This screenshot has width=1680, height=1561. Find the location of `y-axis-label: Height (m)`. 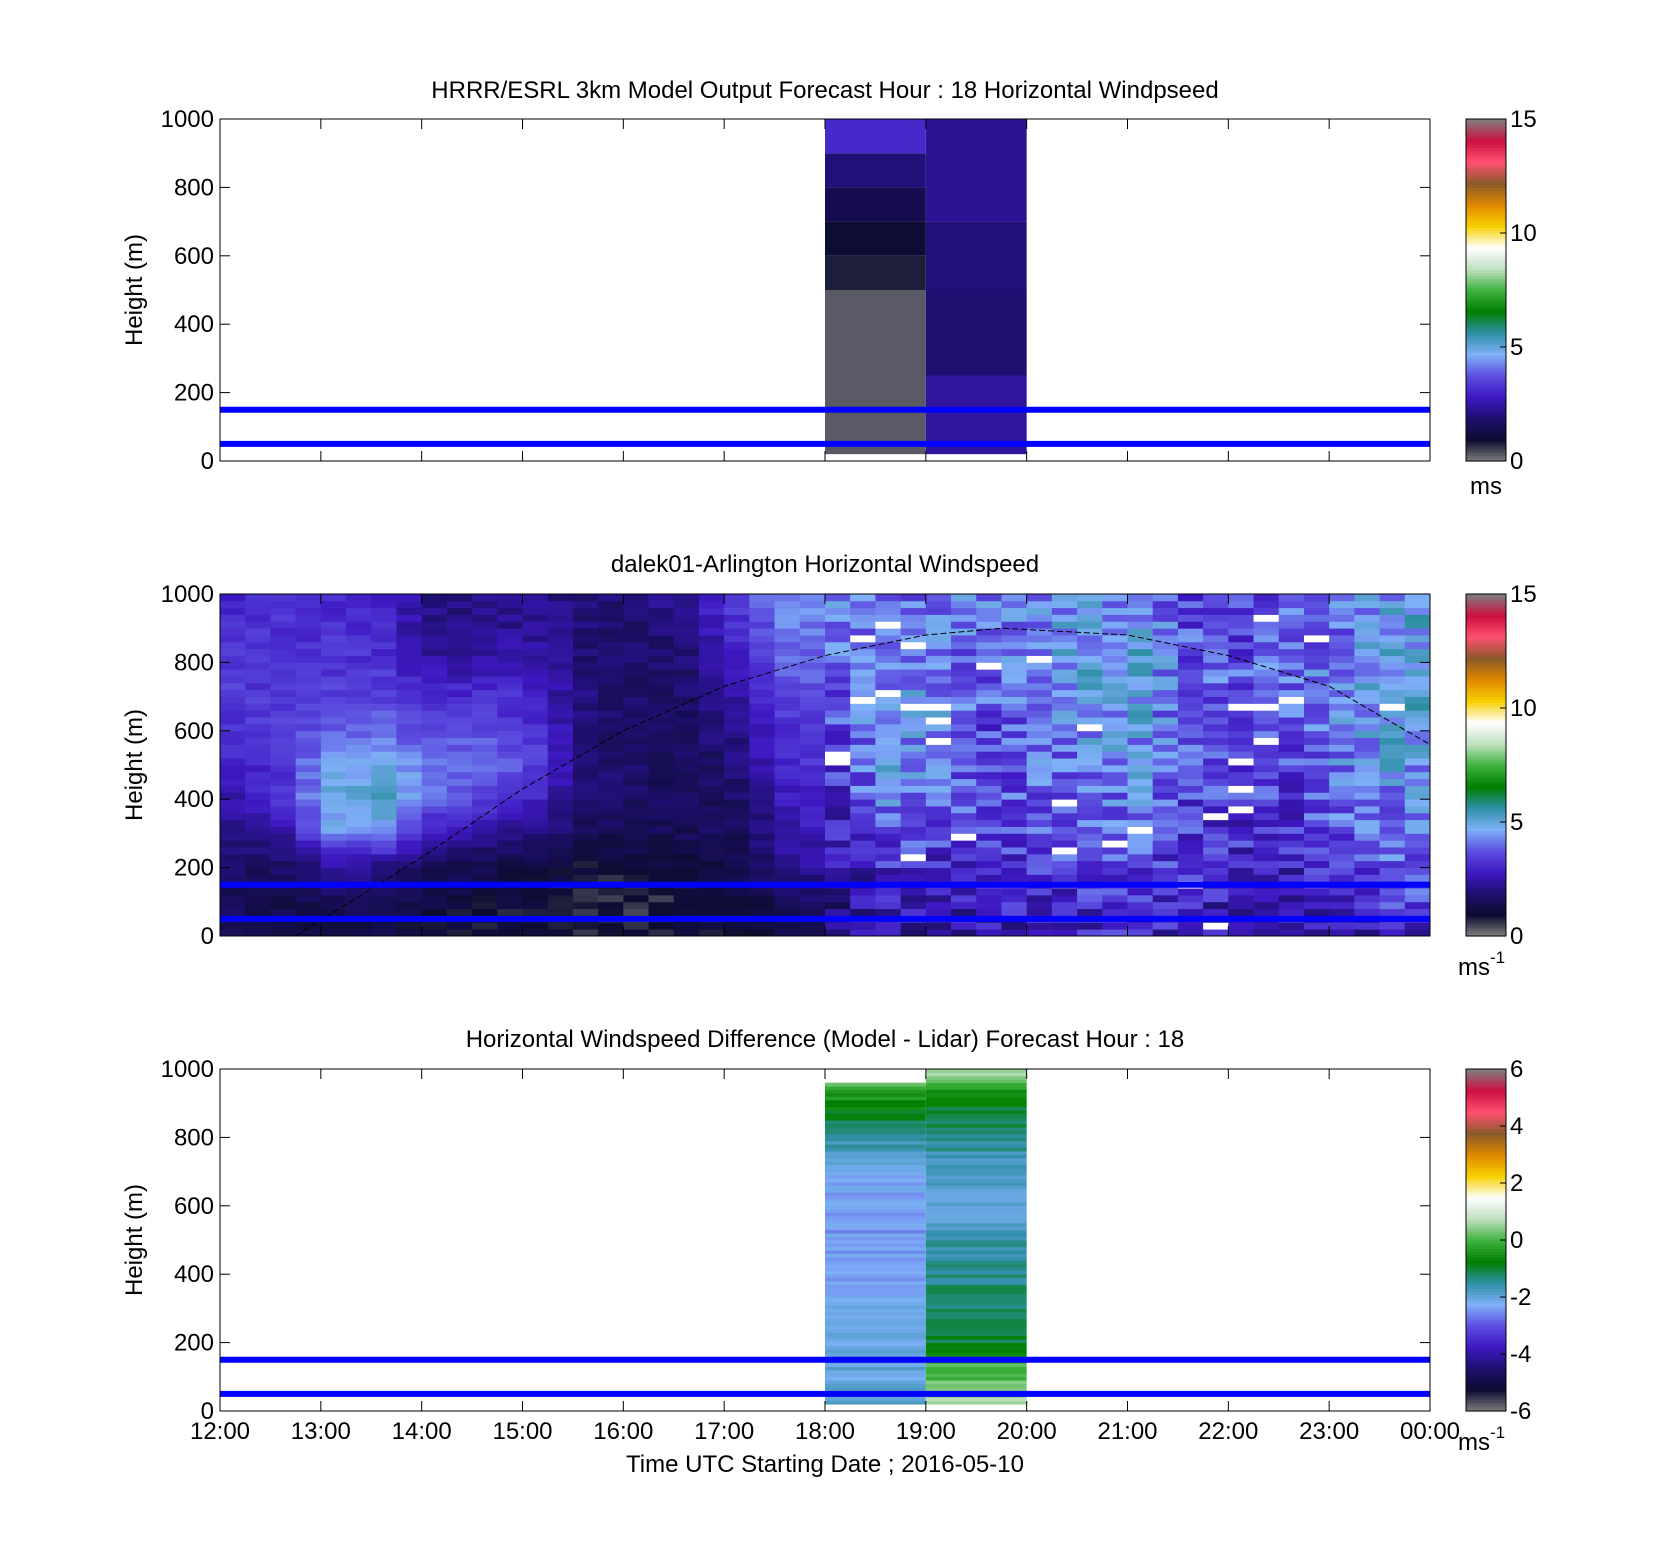

y-axis-label: Height (m) is located at coordinates (134, 1240).